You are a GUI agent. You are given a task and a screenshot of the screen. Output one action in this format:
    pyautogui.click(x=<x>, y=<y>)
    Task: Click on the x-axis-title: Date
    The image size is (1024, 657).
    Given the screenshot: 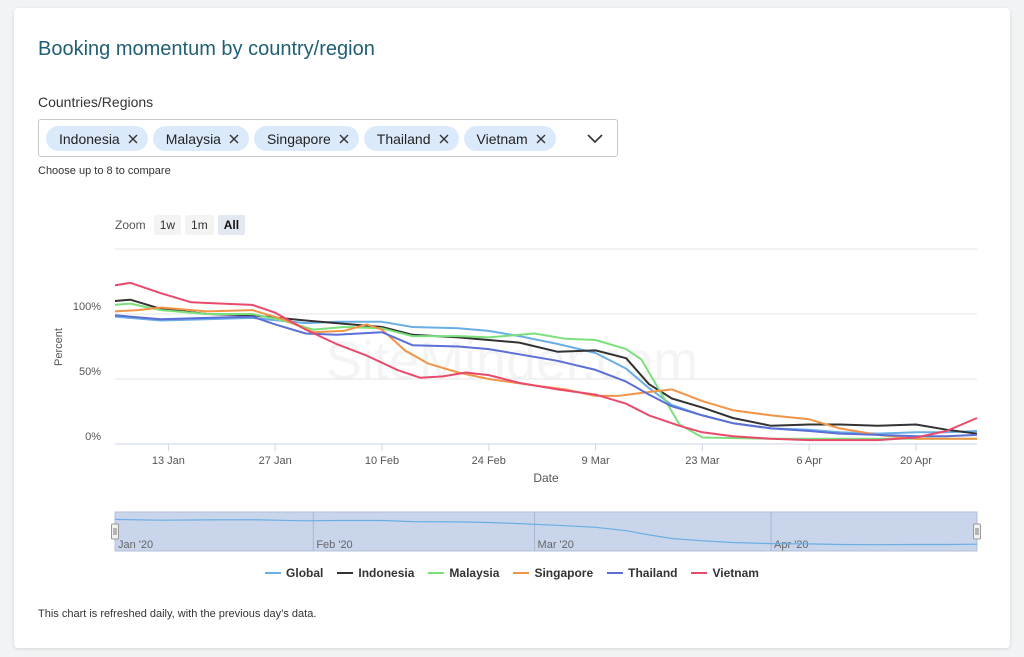 What is the action you would take?
    pyautogui.click(x=546, y=478)
    